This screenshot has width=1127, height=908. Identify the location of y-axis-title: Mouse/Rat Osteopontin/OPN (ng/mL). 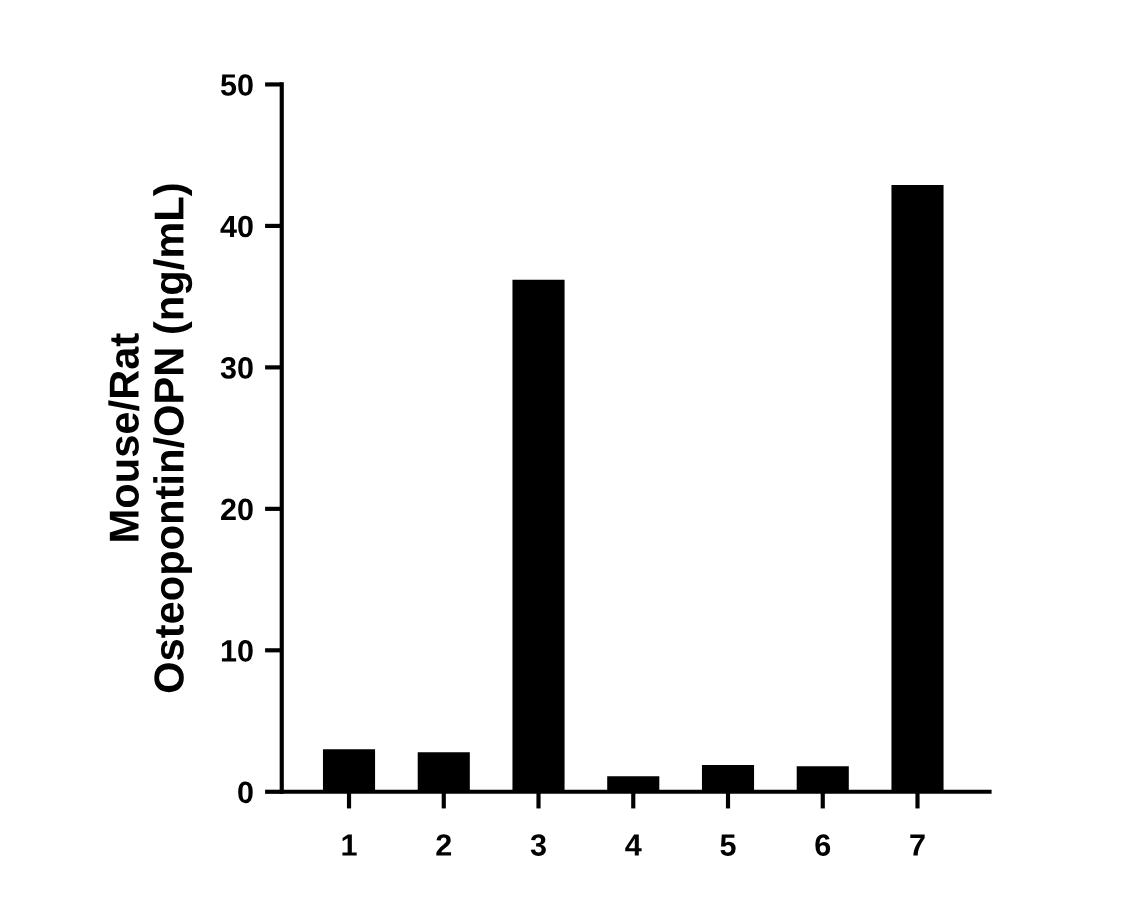
(150, 438).